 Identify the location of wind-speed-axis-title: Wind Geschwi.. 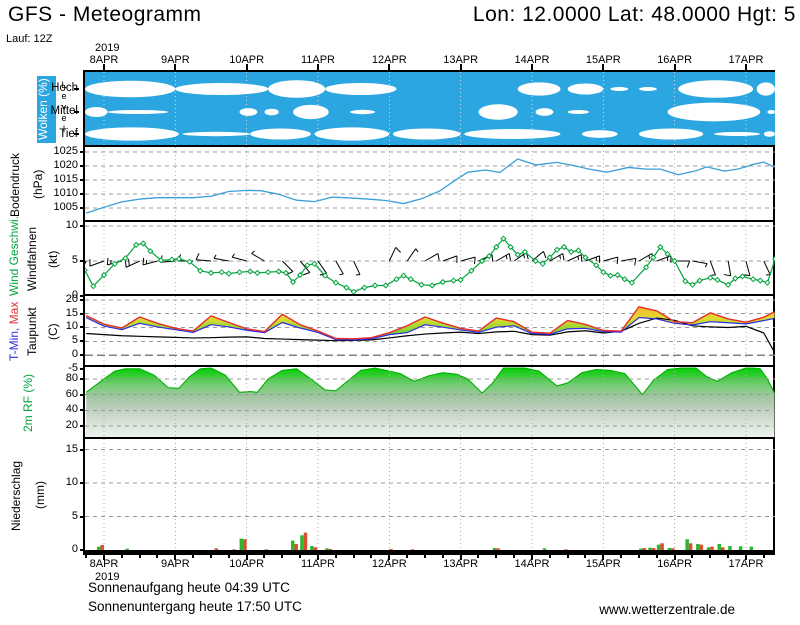
(14, 255).